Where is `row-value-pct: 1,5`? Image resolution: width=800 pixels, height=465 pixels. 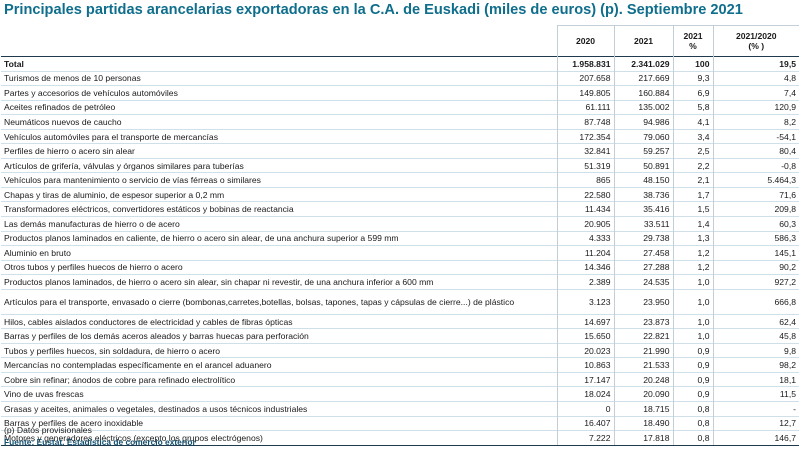
row-value-pct: 1,5 is located at coordinates (692, 209).